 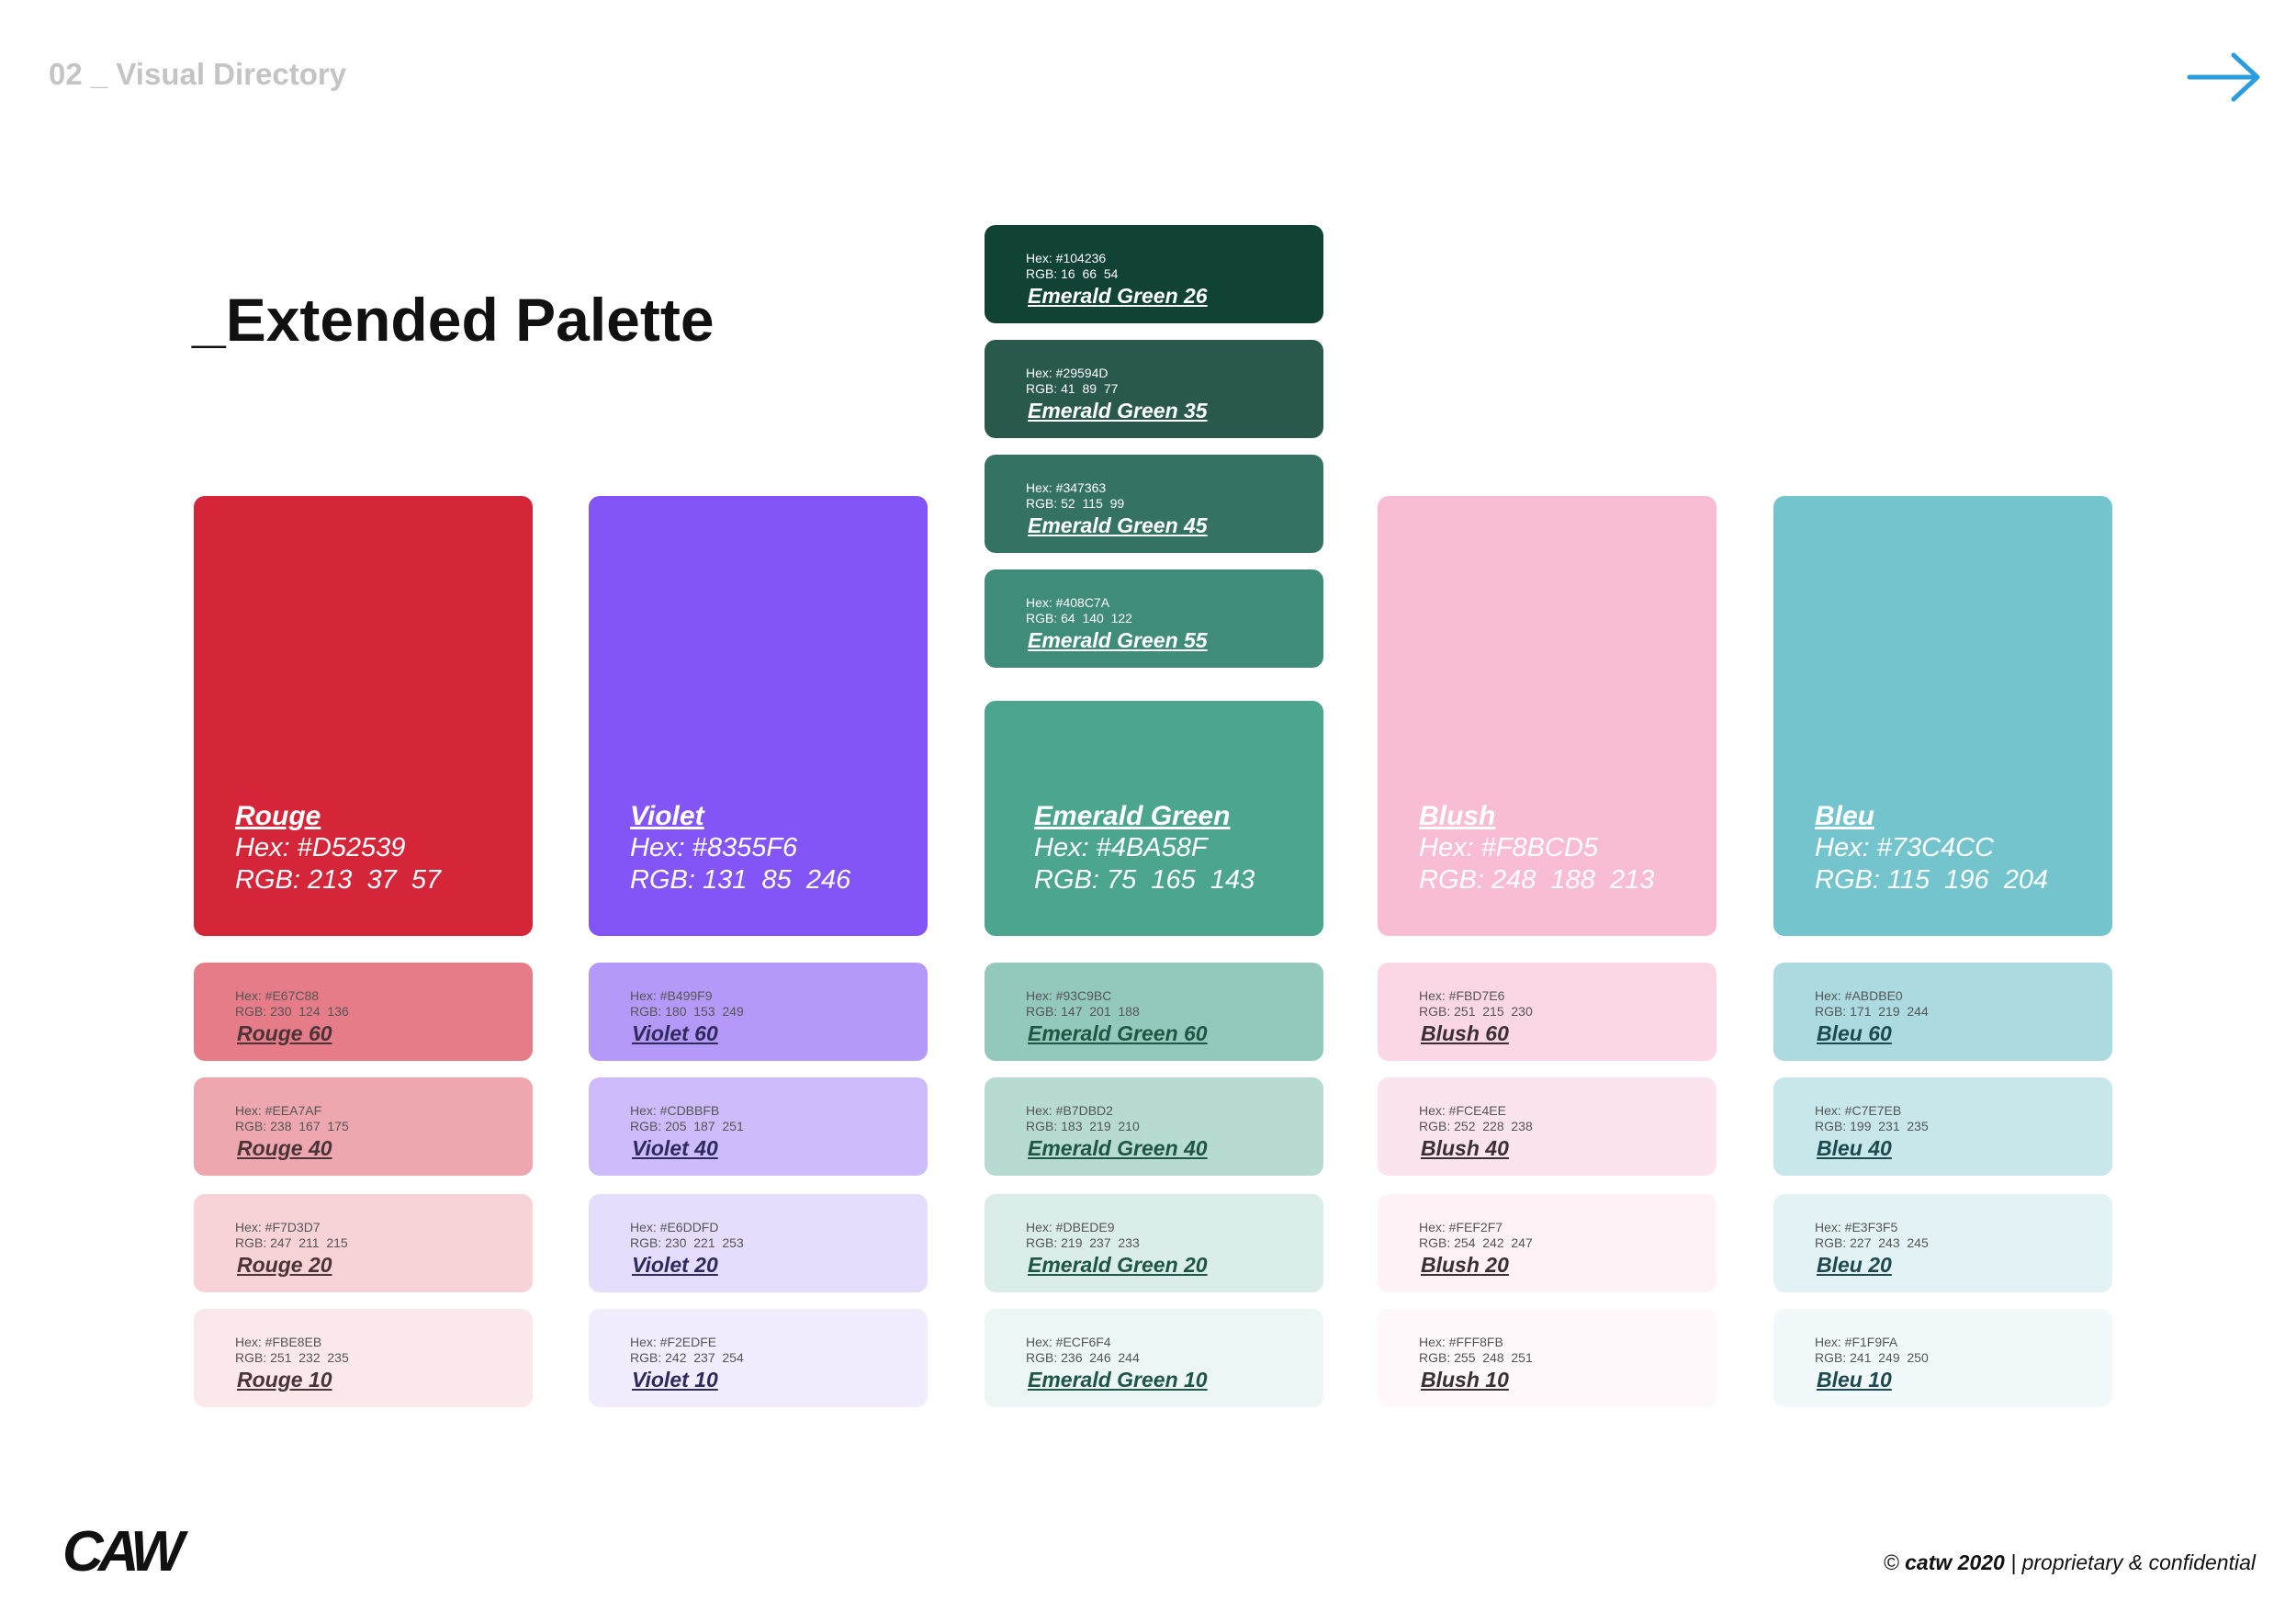 What do you see at coordinates (1537, 880) in the screenshot?
I see `rgb-code: RGB: 248 188 213` at bounding box center [1537, 880].